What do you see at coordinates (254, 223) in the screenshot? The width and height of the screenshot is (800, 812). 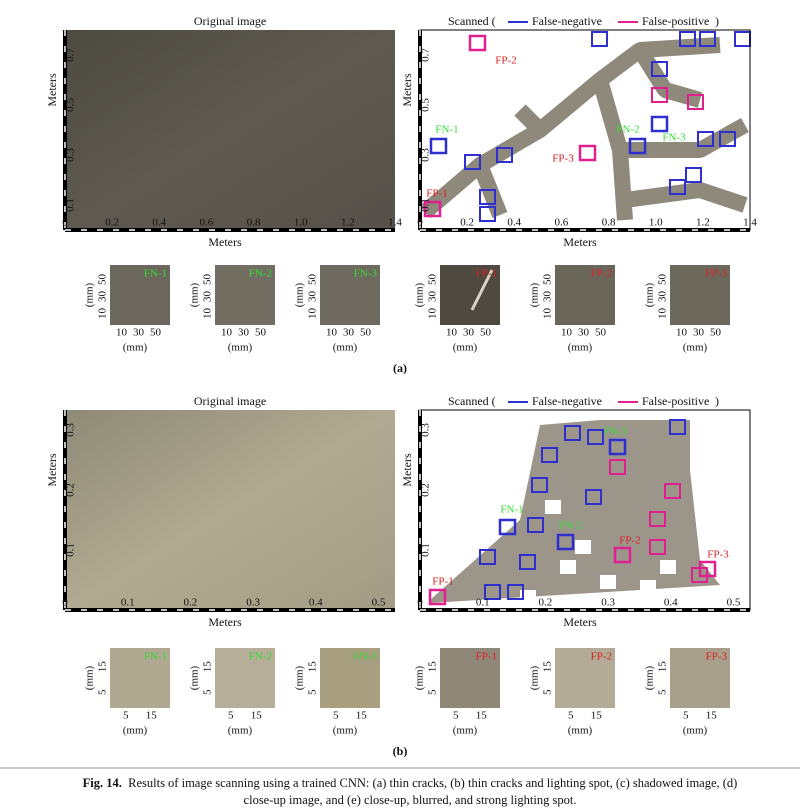 I see `x-tick-label: 0.8` at bounding box center [254, 223].